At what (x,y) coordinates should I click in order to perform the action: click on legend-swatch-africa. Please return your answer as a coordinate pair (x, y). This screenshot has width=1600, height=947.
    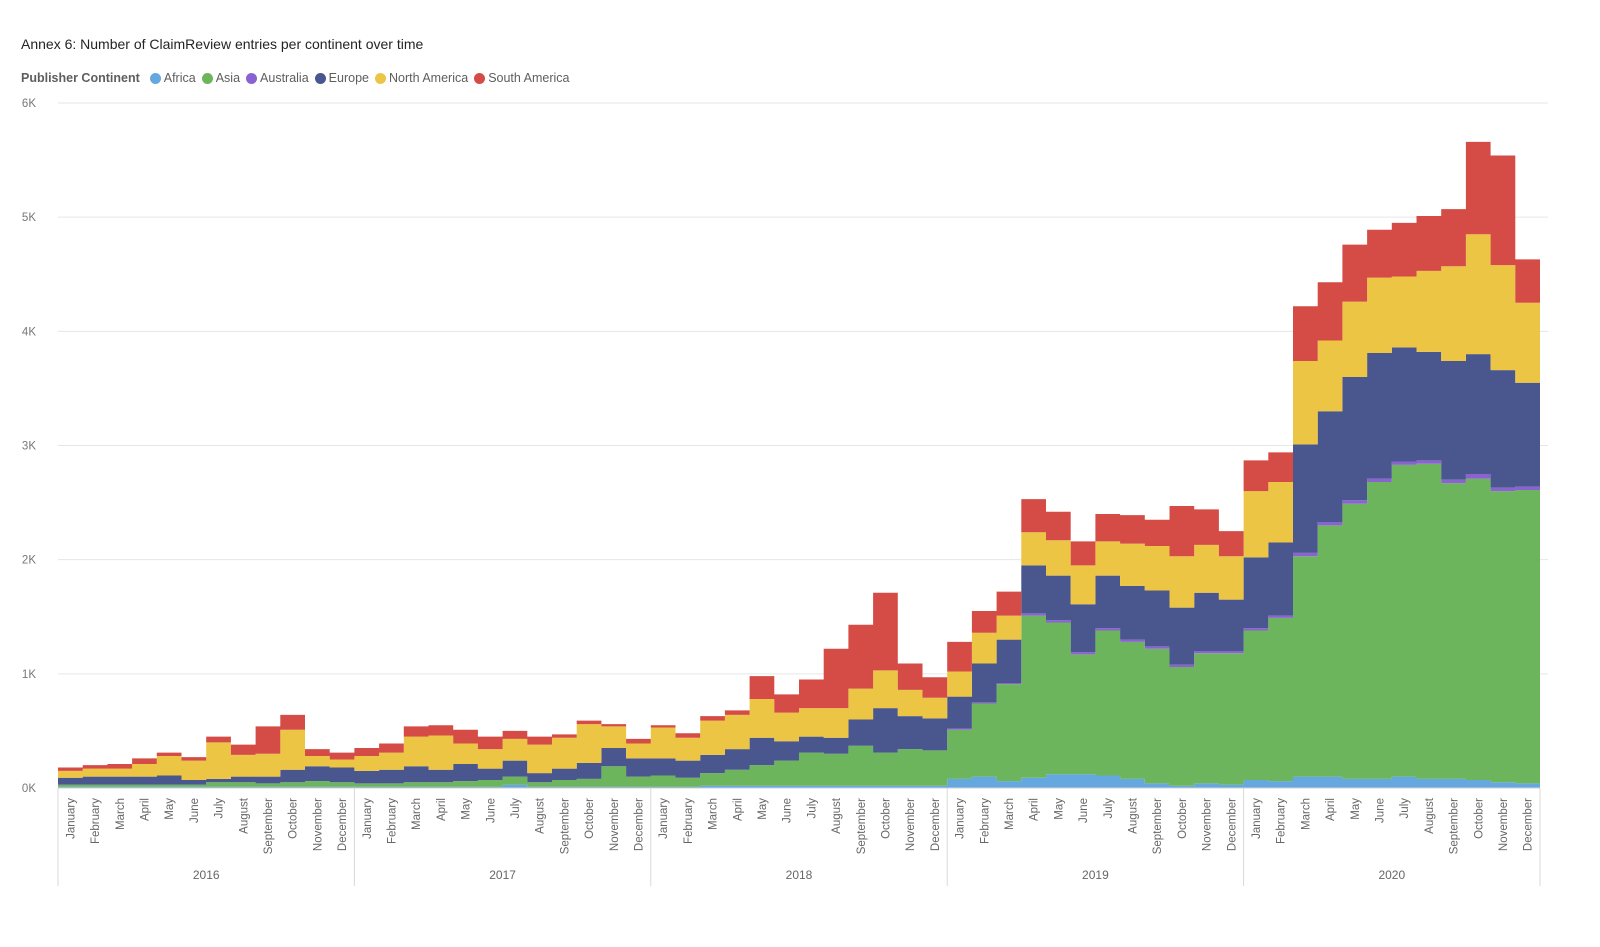
    Looking at the image, I should click on (155, 78).